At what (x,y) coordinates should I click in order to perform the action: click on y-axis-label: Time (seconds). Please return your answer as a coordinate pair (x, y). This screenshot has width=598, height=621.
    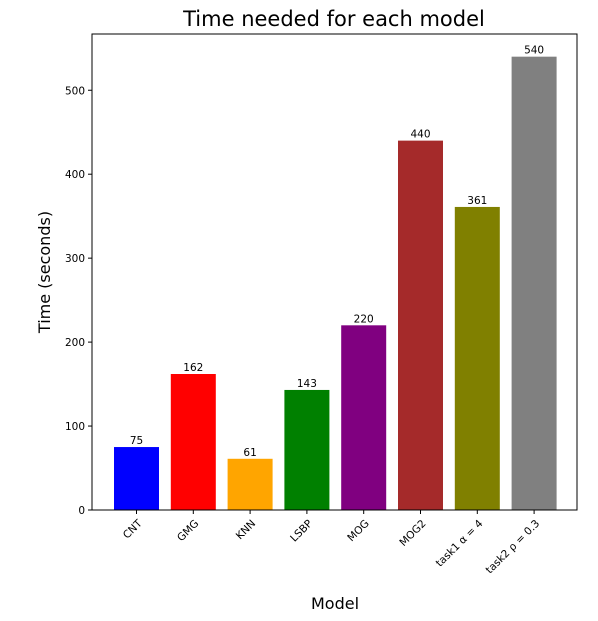
    Looking at the image, I should click on (44, 272).